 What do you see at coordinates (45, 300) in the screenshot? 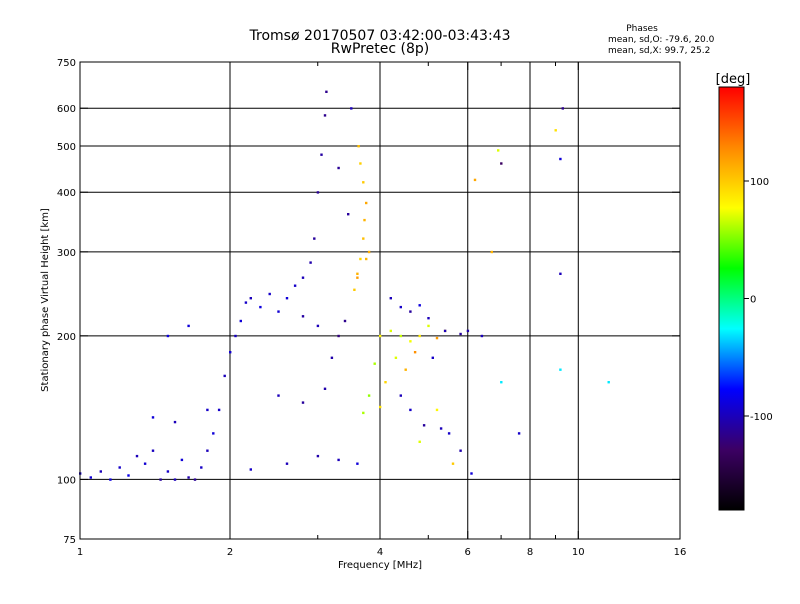
I see `y-axis-label: Stationary phase Virtual Height [km]` at bounding box center [45, 300].